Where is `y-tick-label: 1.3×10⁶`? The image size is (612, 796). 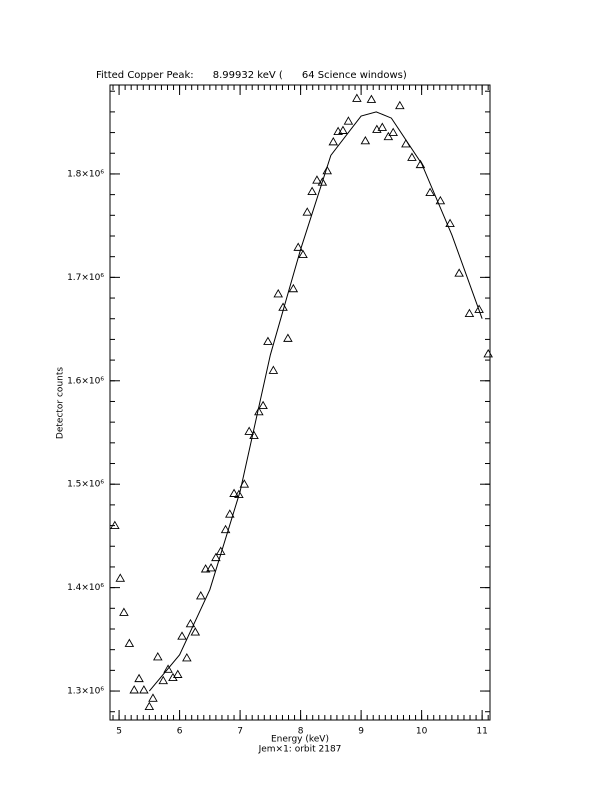 y-tick-label: 1.3×10⁶ is located at coordinates (85, 692).